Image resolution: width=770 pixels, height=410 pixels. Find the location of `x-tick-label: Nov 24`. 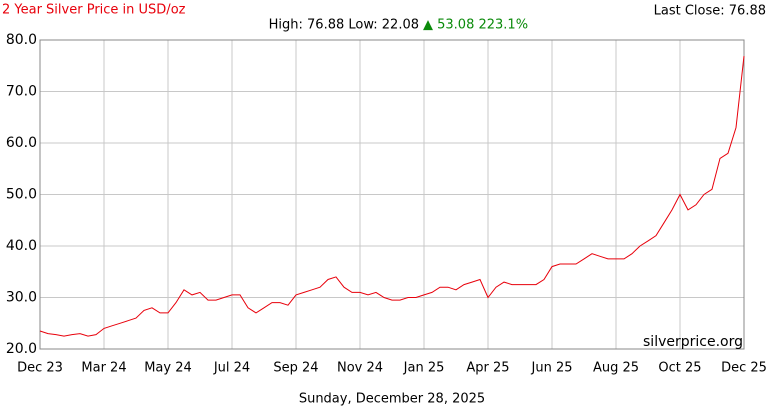

x-tick-label: Nov 24 is located at coordinates (360, 368).